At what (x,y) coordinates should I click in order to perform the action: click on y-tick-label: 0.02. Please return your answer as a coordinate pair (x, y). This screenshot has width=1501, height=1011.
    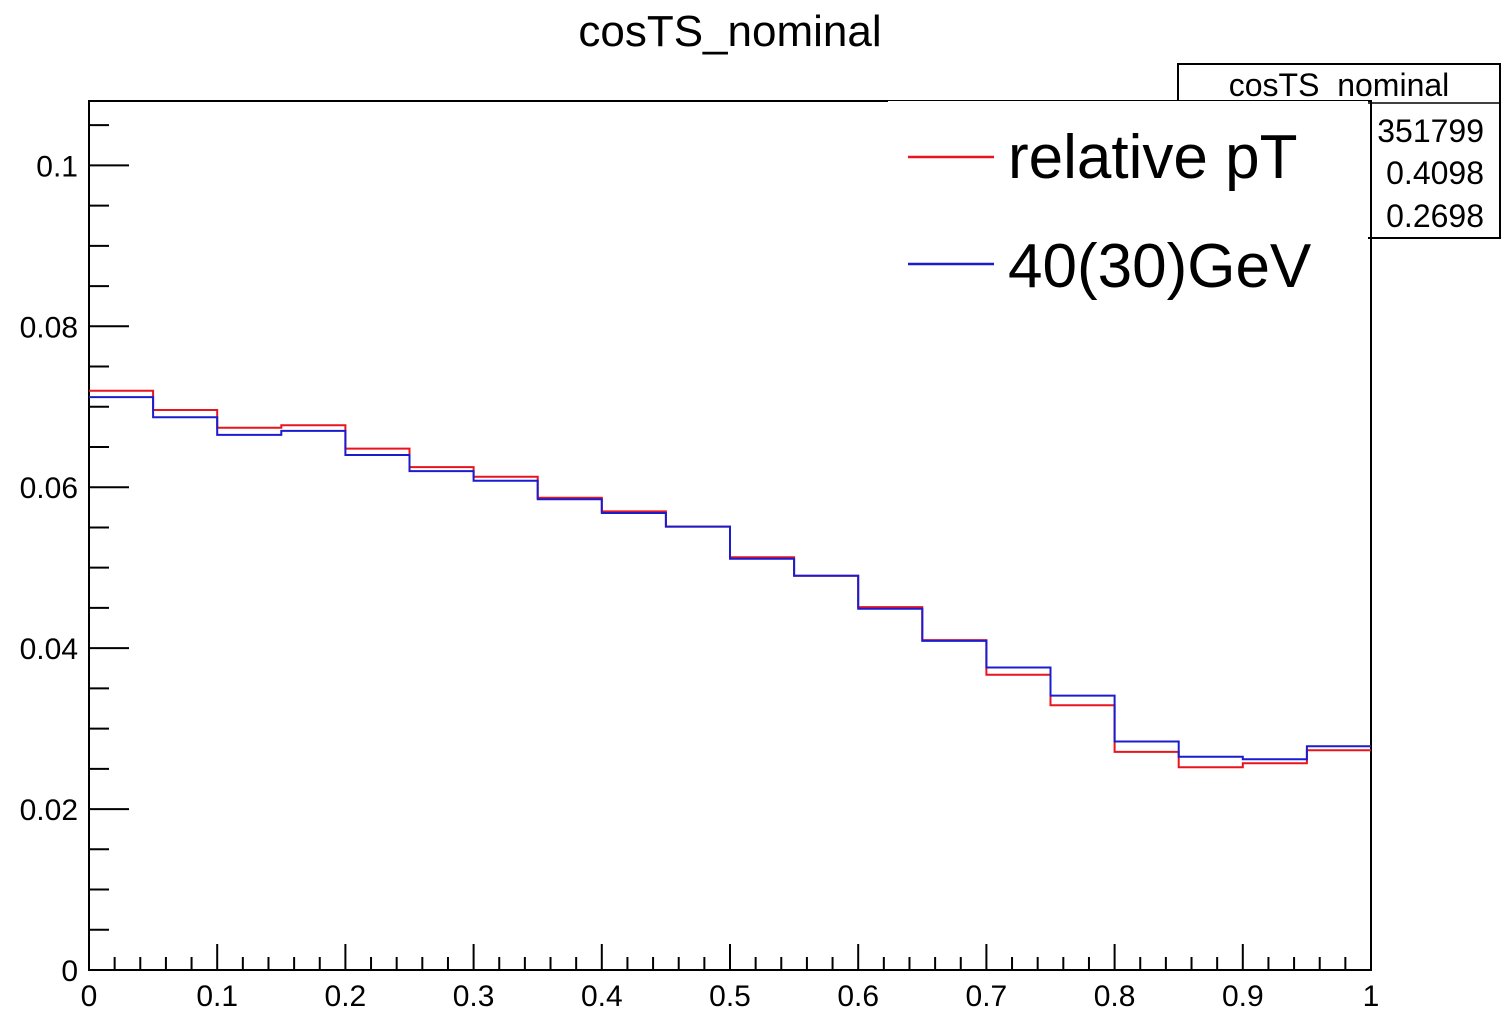
    Looking at the image, I should click on (49, 810).